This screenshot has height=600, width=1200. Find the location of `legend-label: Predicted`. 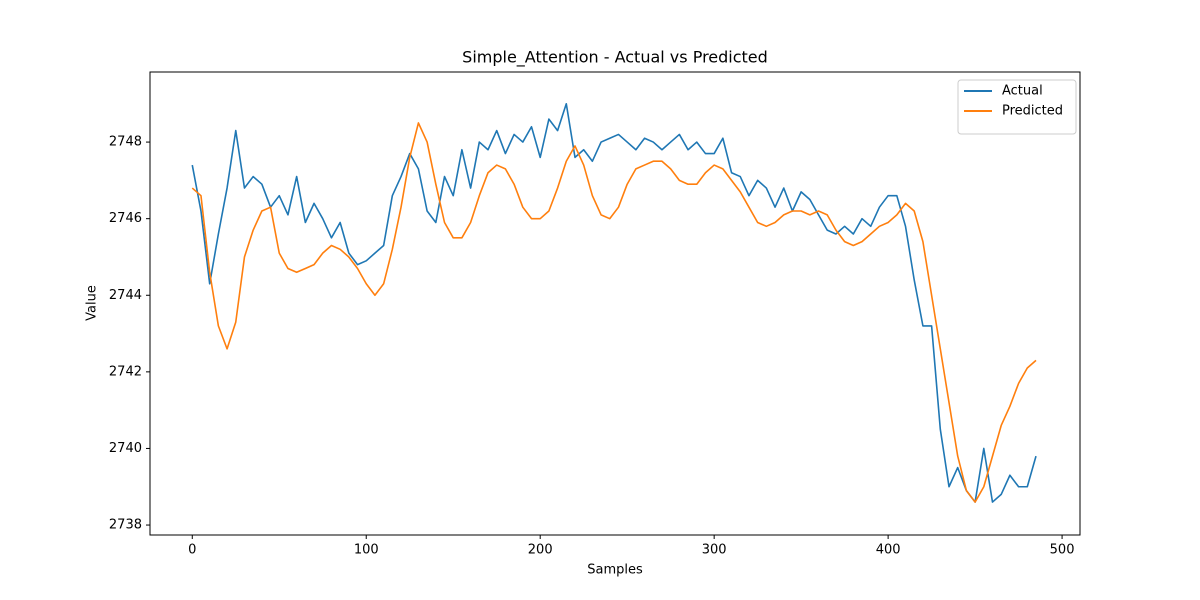

legend-label: Predicted is located at coordinates (1032, 111).